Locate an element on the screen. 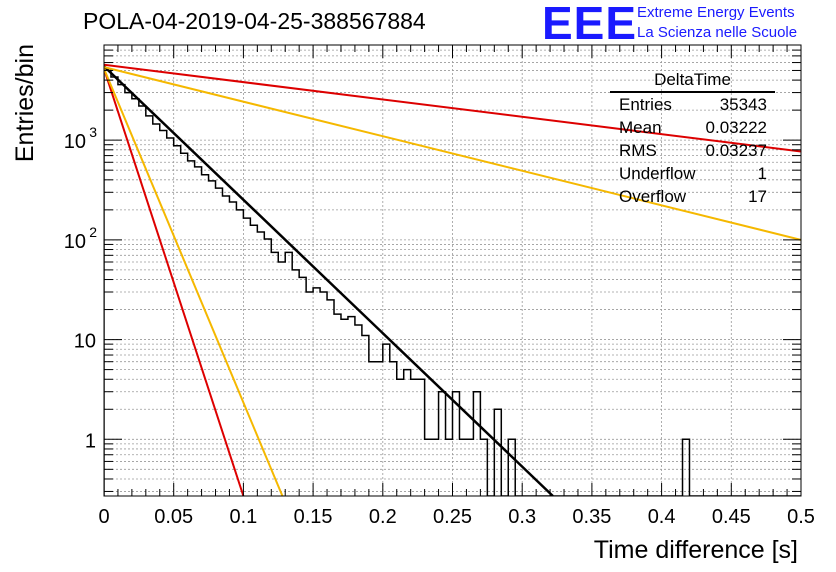 The image size is (836, 572). x-tick-label: 0.3 is located at coordinates (522, 517).